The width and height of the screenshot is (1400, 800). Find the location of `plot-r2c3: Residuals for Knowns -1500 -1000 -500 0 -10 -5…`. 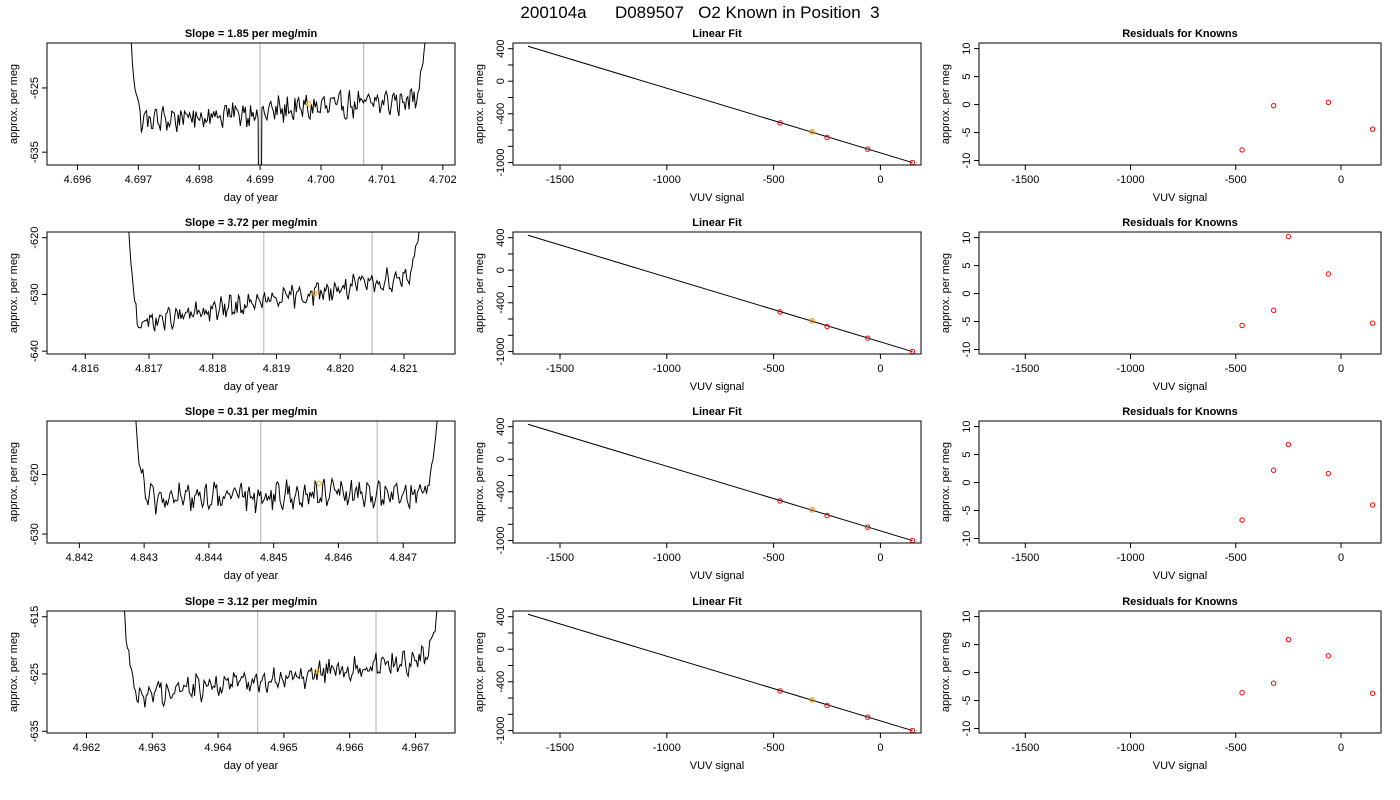

plot-r2c3: Residuals for Knowns -1500 -1000 -500 0 -10 -5… is located at coordinates (1161, 305).